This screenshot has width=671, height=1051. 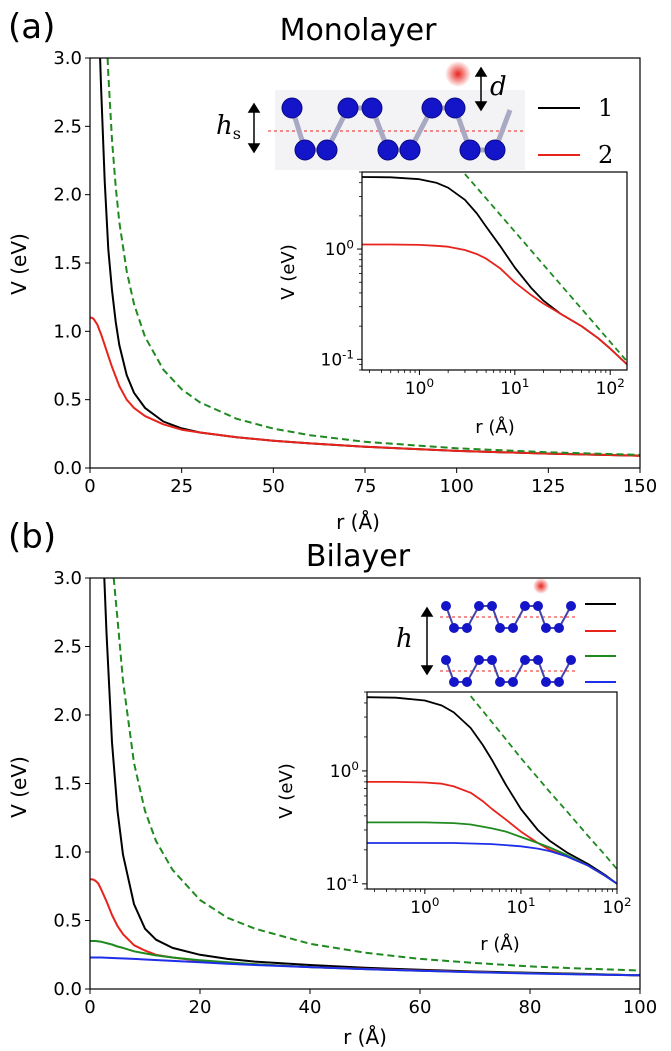 What do you see at coordinates (237, 133) in the screenshot?
I see `height-label-sub: s` at bounding box center [237, 133].